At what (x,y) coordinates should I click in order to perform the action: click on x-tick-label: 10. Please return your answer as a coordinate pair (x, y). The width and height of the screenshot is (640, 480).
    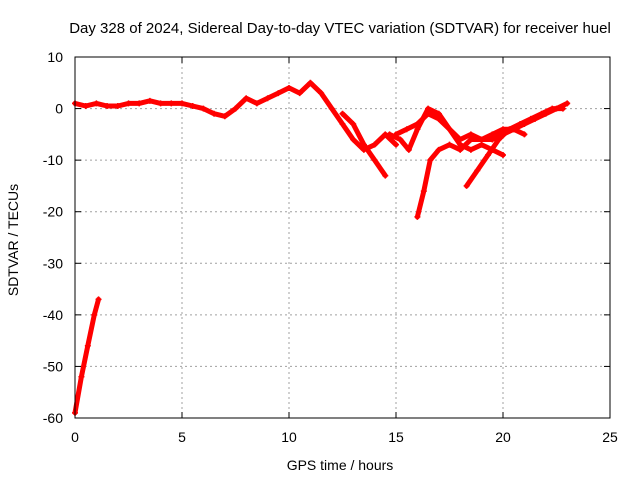
    Looking at the image, I should click on (289, 437).